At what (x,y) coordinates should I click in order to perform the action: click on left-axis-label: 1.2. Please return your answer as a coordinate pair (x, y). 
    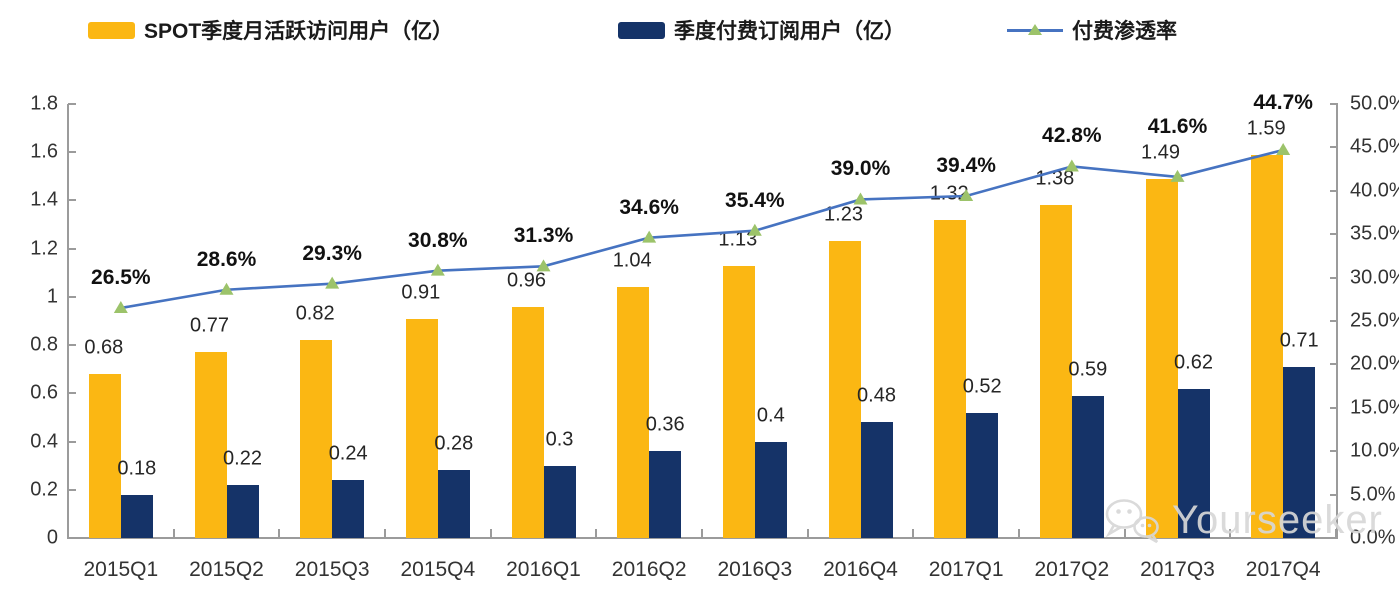
    Looking at the image, I should click on (44, 248).